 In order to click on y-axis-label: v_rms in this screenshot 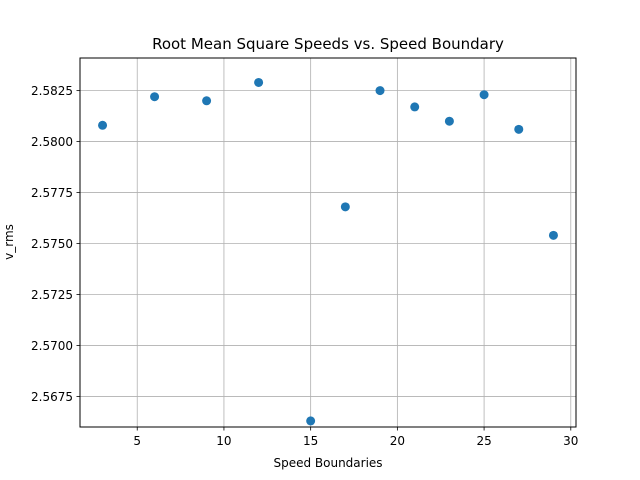, I will do `click(9, 242)`.